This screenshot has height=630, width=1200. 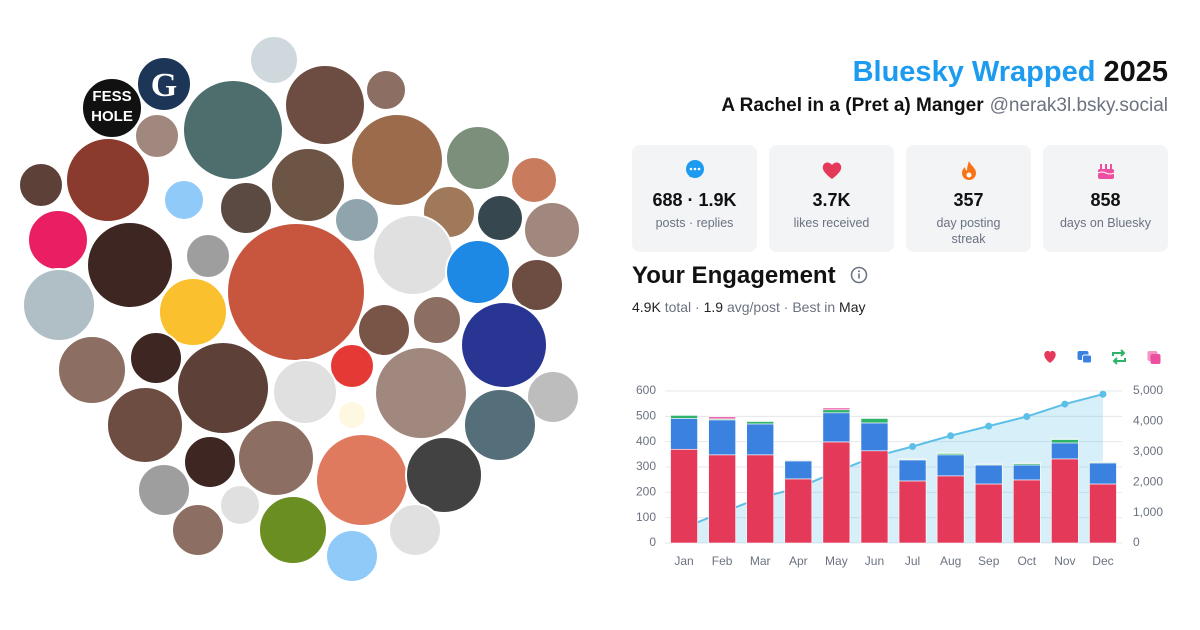 I want to click on avatar-text: FESS, so click(x=111, y=96).